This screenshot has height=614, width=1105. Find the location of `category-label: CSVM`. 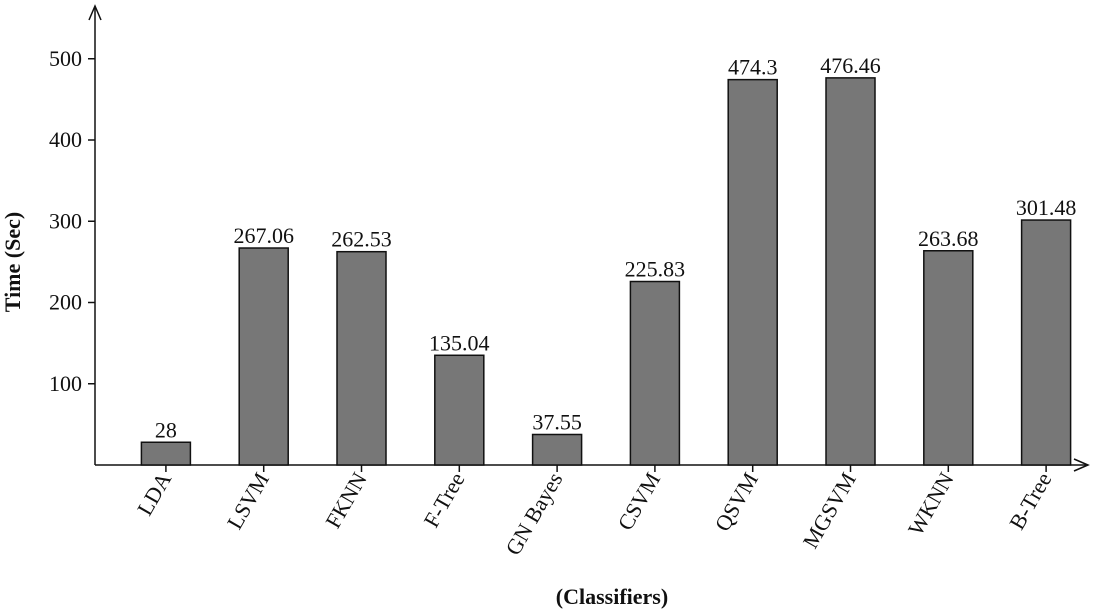

category-label: CSVM is located at coordinates (638, 501).